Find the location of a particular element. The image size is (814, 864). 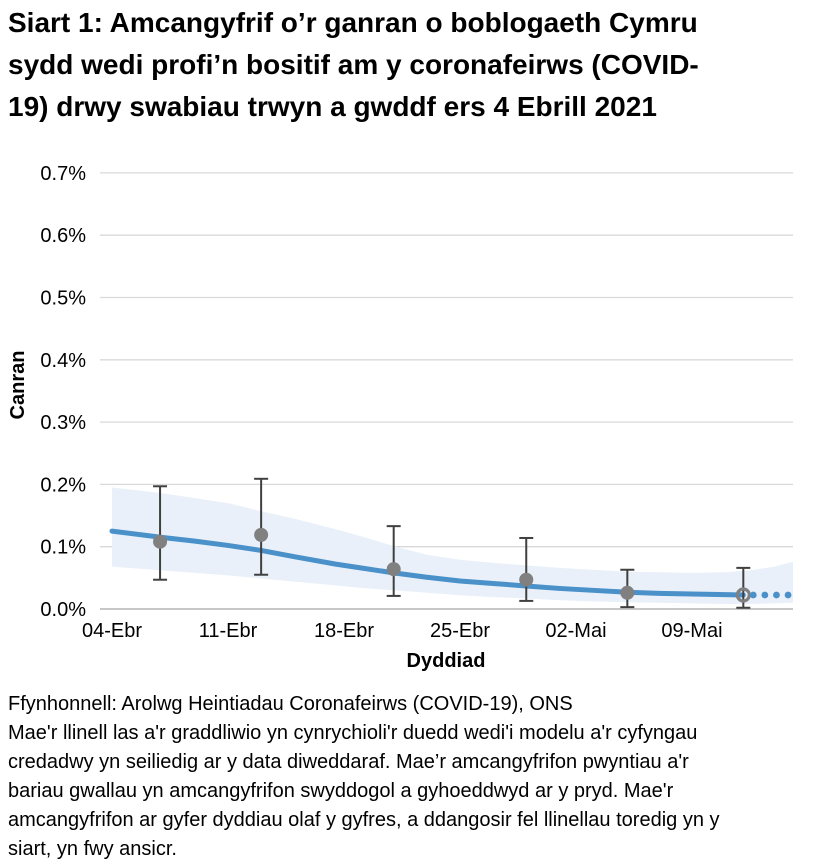

x-tick-label: 04-Ebr is located at coordinates (112, 631).